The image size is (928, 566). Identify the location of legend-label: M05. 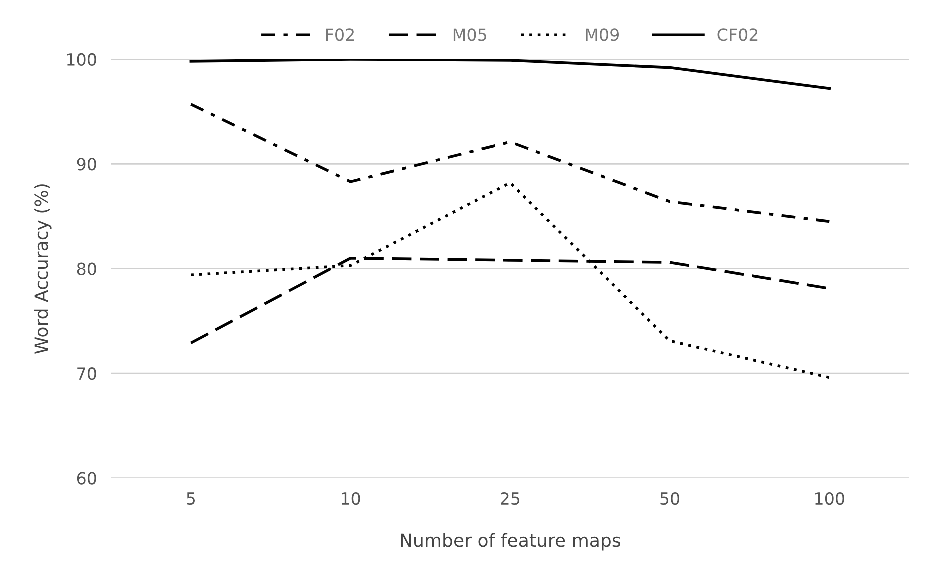
(470, 35).